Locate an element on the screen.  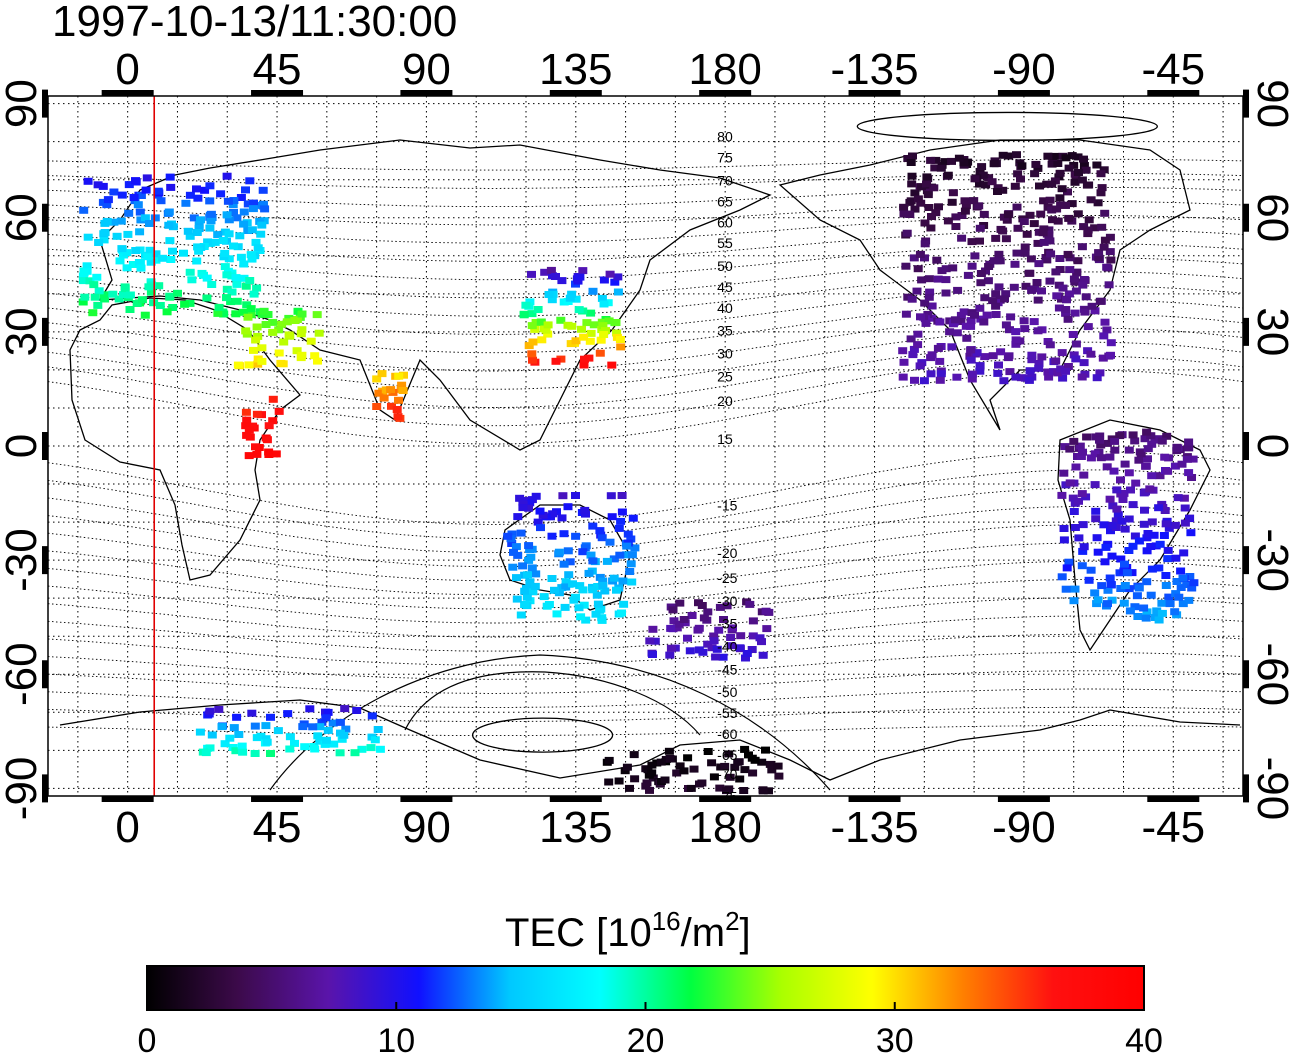
y-axis-left: 90 60 30 0 -30 -60 -90 is located at coordinates (23, 449).